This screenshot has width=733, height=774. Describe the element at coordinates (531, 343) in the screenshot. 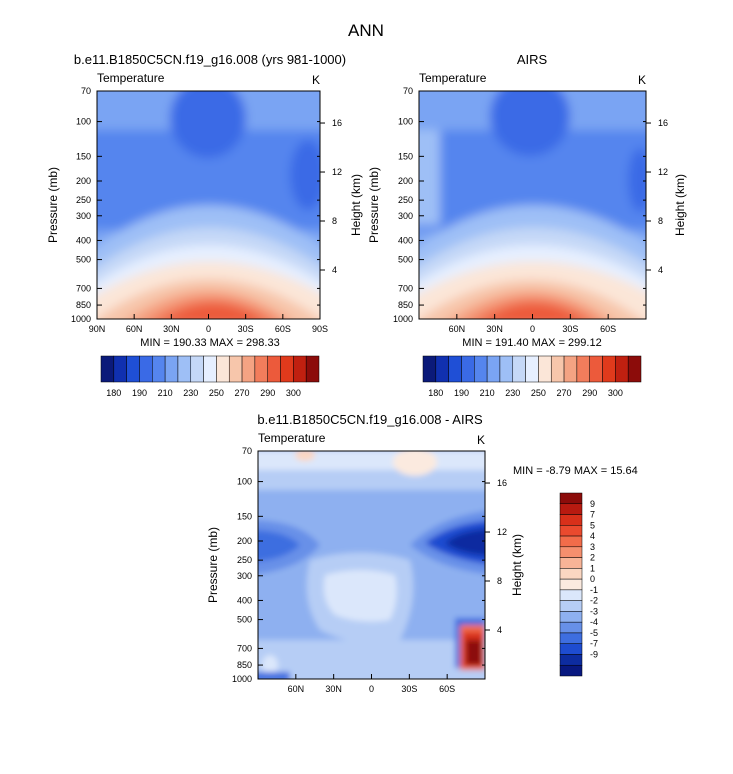

I see `panel-obs-minmax: MIN = 191.40 MAX = 299.12` at that location.